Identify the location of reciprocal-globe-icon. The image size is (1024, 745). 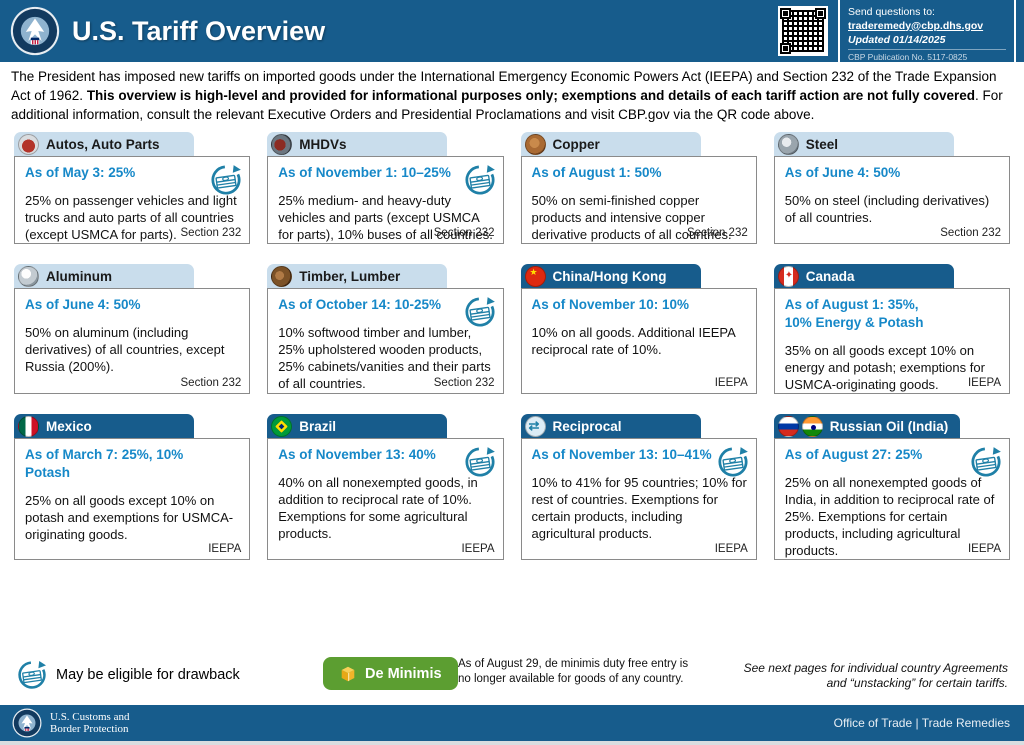
(535, 426).